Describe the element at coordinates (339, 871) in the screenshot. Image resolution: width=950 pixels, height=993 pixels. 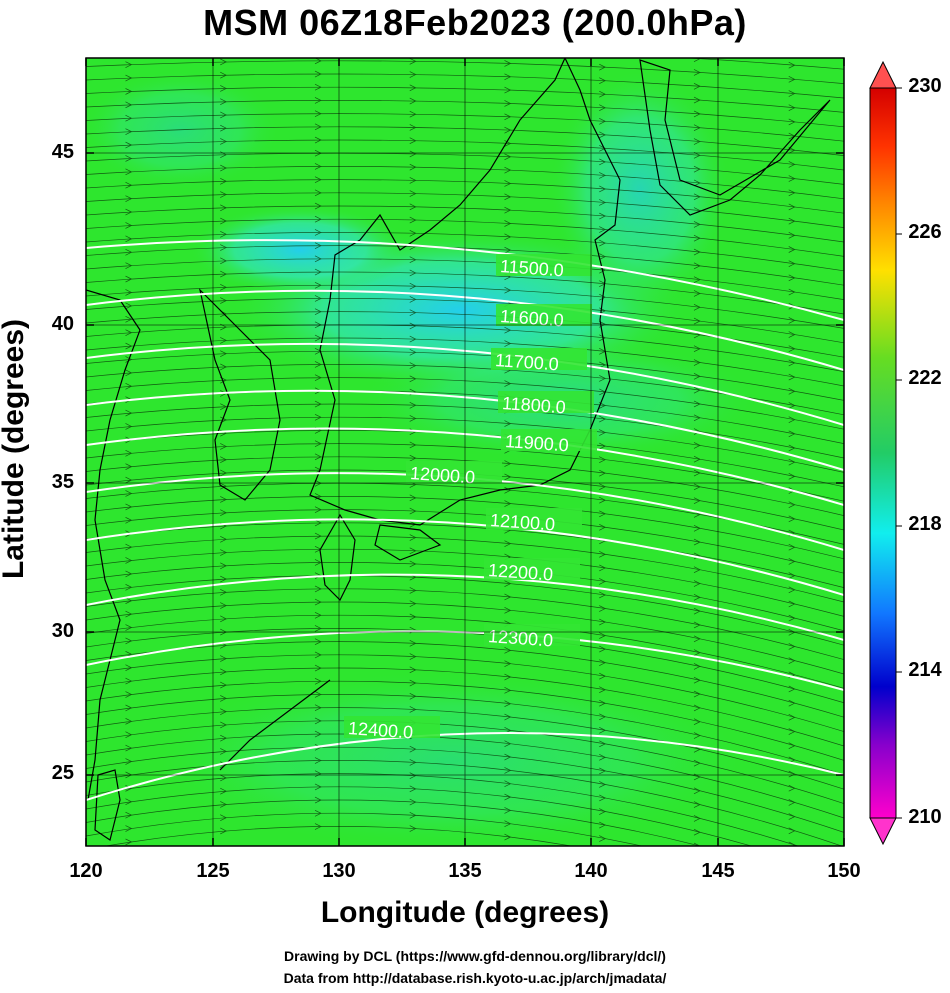
I see `x-tick-label: 130` at that location.